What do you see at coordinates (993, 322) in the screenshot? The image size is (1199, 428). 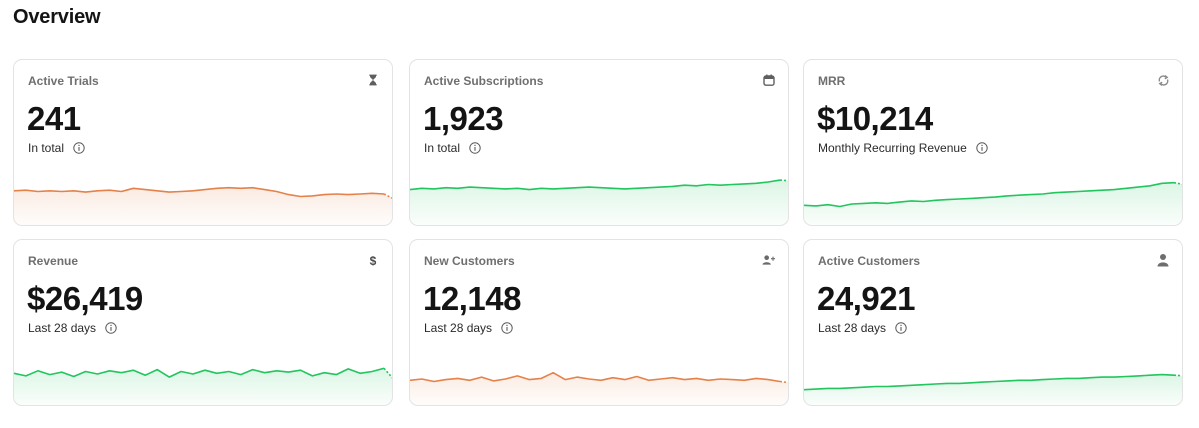 I see `metric-card-active-customers: Active Customers 24,921 Last 28 days` at bounding box center [993, 322].